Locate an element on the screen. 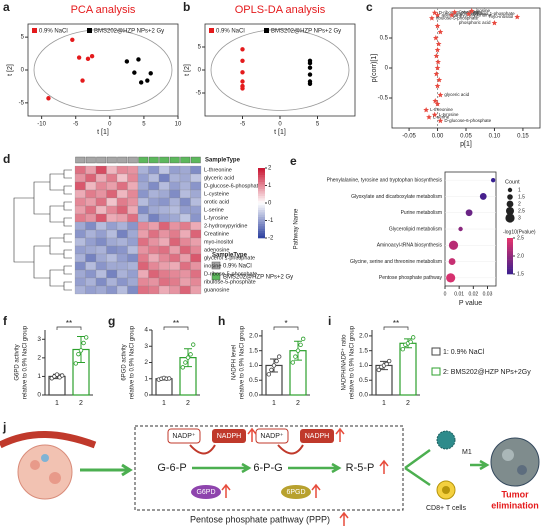  blood-vessel is located at coordinates (48, 440).